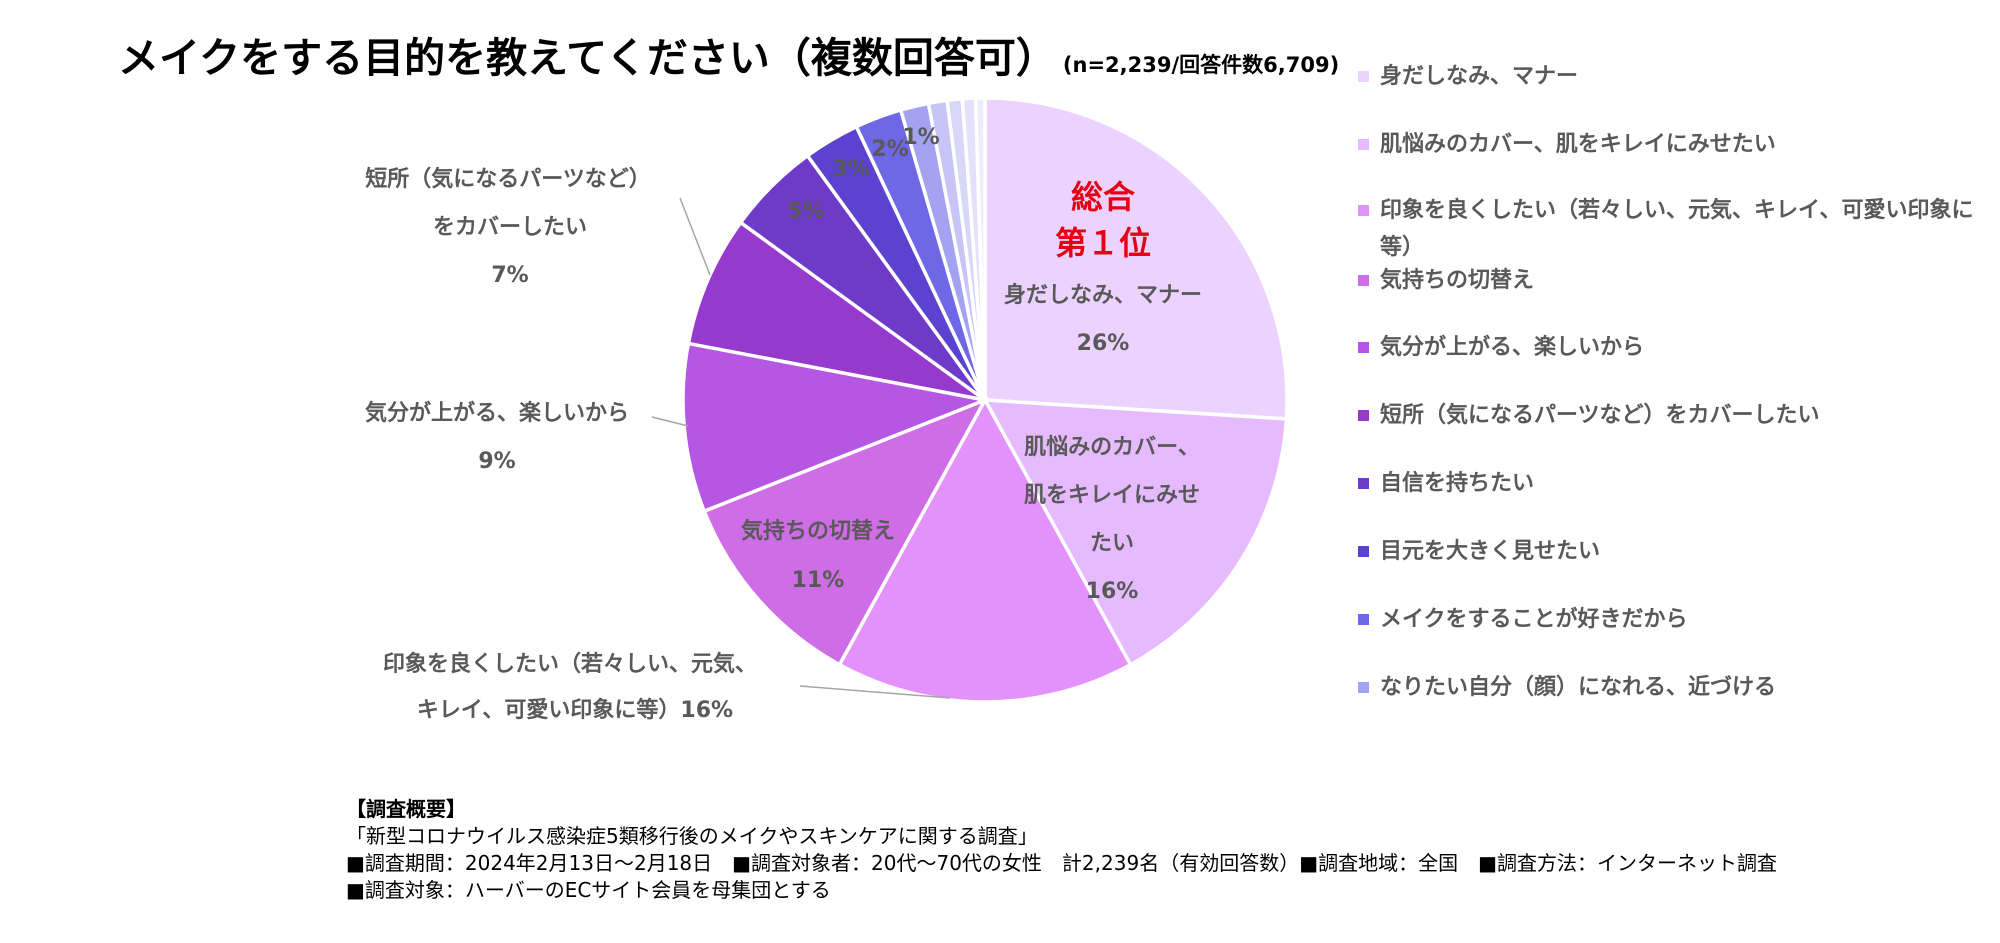 This screenshot has width=2000, height=943. Describe the element at coordinates (1457, 280) in the screenshot. I see `legend-label: 気持ちの切替え` at that location.